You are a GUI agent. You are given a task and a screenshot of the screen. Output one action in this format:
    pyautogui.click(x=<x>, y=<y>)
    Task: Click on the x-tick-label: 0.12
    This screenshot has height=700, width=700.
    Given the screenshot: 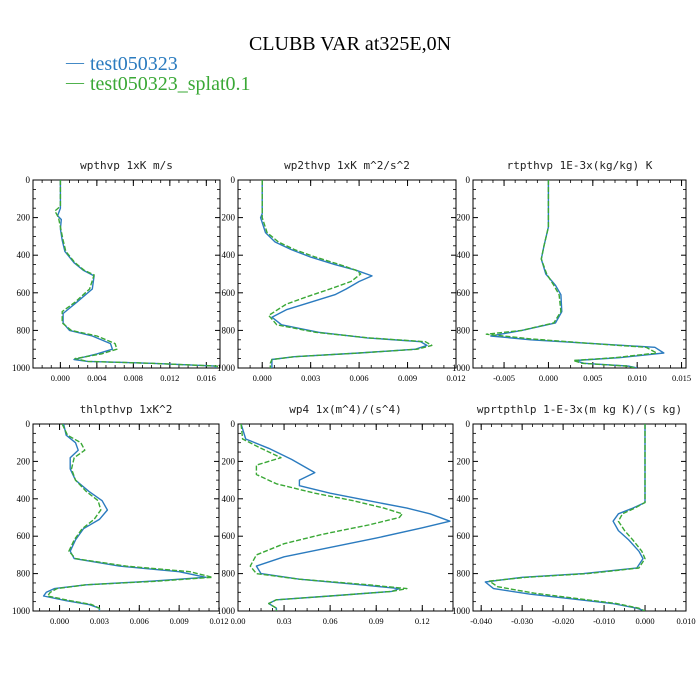 What is the action you would take?
    pyautogui.click(x=422, y=621)
    